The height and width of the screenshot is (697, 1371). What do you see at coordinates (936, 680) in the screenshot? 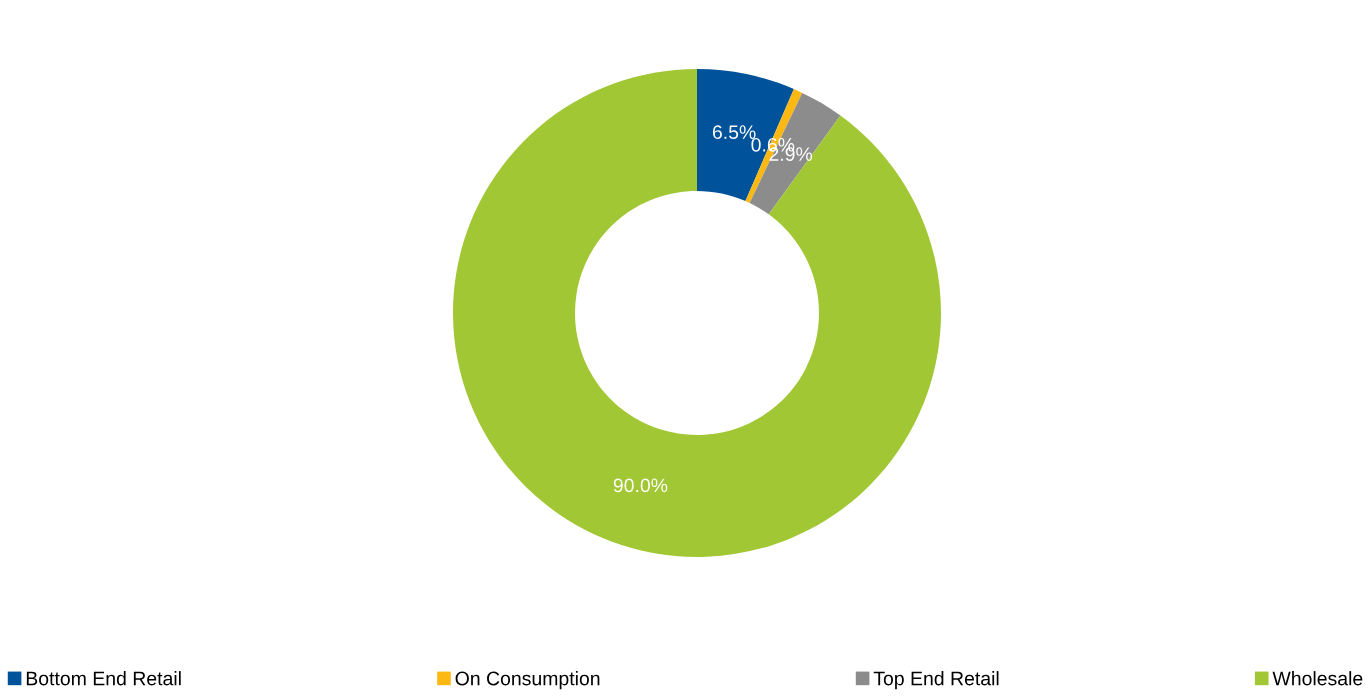
I see `legend-label: Top End Retail` at bounding box center [936, 680].